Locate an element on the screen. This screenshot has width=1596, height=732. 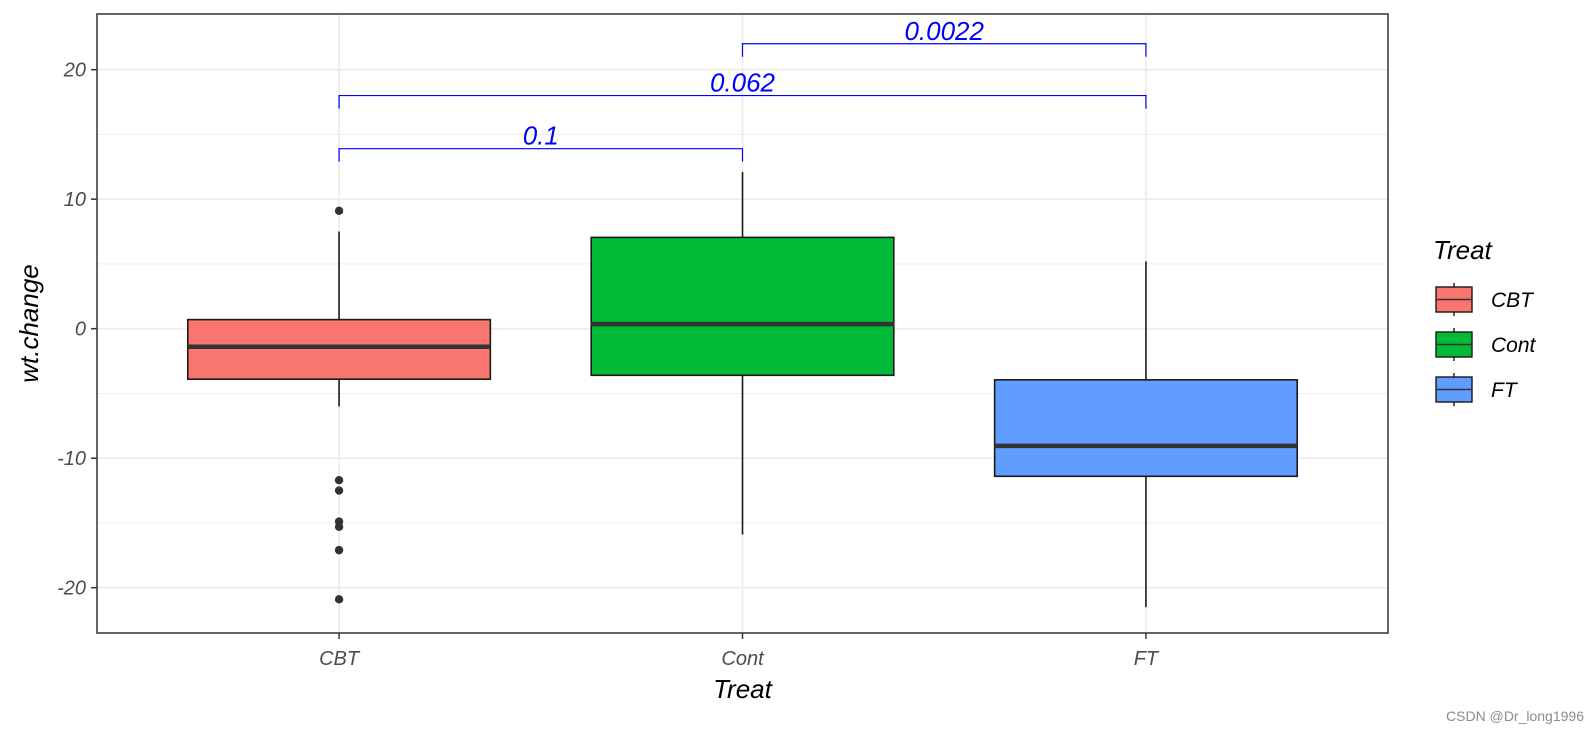
y-tick-label: 20 is located at coordinates (74, 71).